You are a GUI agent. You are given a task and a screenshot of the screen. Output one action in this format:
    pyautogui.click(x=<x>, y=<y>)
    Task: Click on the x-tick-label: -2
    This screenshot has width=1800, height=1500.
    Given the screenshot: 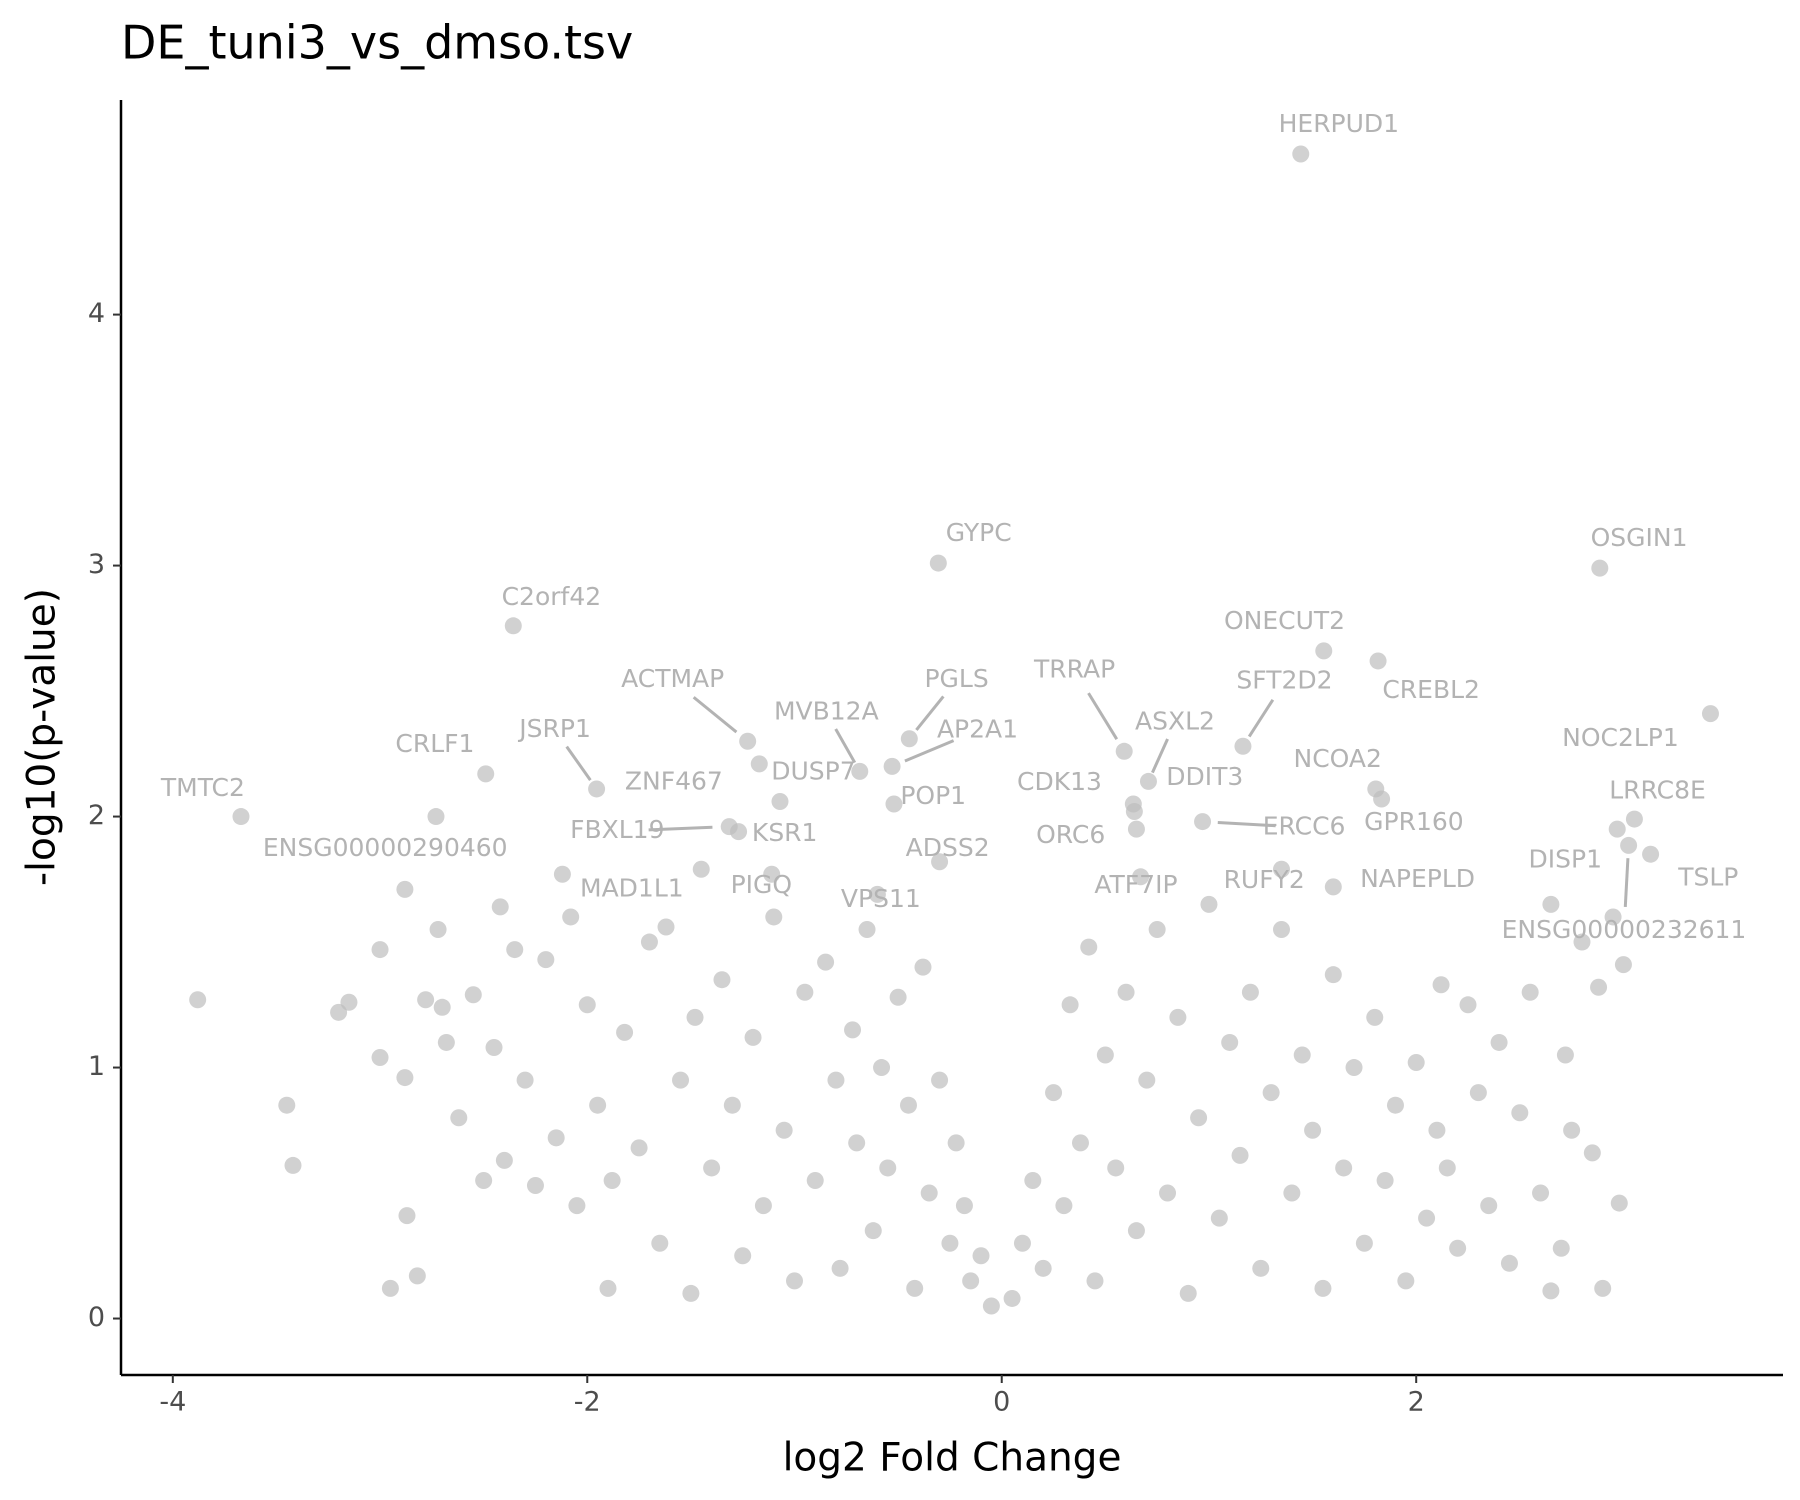 What is the action you would take?
    pyautogui.click(x=587, y=1402)
    